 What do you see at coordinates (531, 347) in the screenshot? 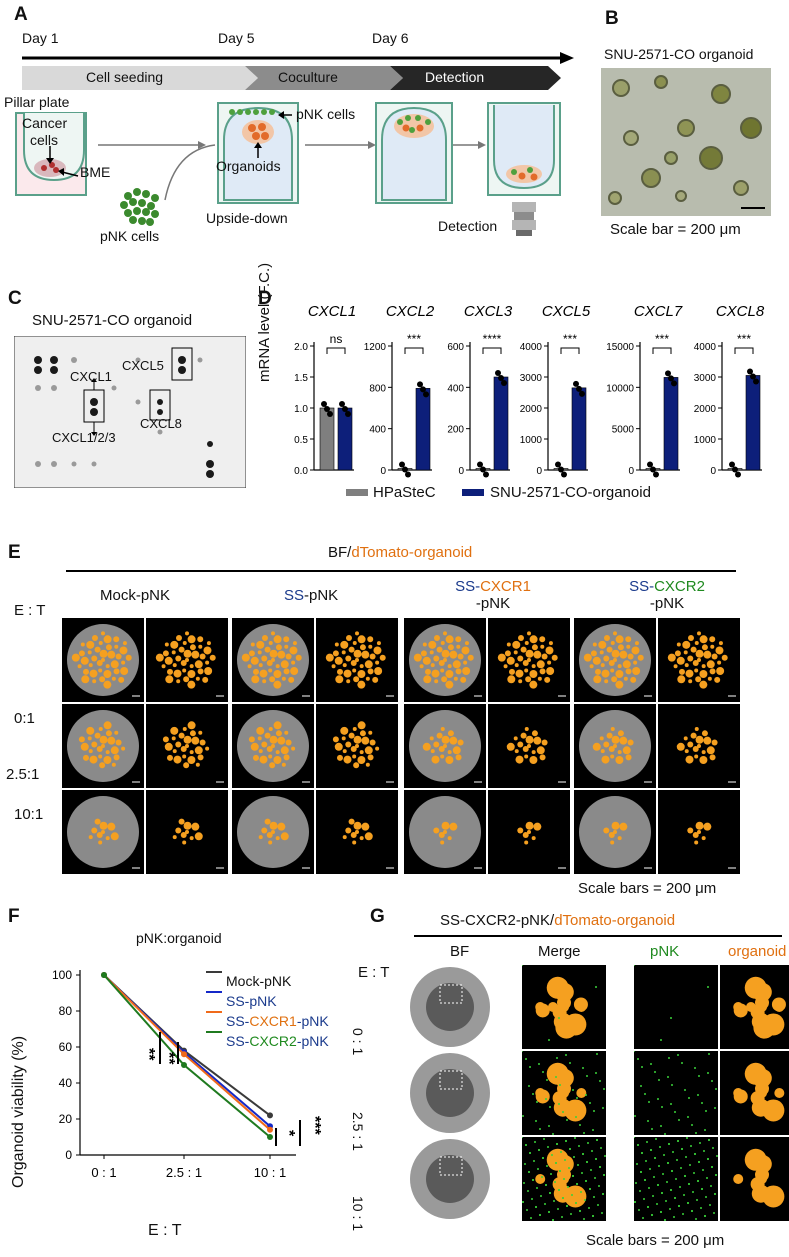
I see `y-tick-label: 4000` at bounding box center [531, 347].